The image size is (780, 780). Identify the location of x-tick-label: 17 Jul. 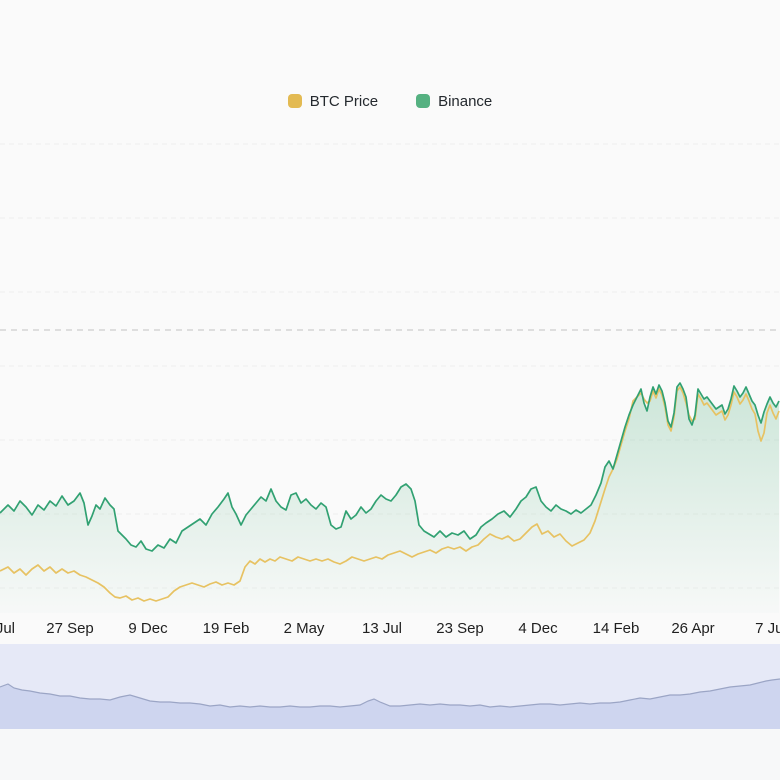
(8, 628).